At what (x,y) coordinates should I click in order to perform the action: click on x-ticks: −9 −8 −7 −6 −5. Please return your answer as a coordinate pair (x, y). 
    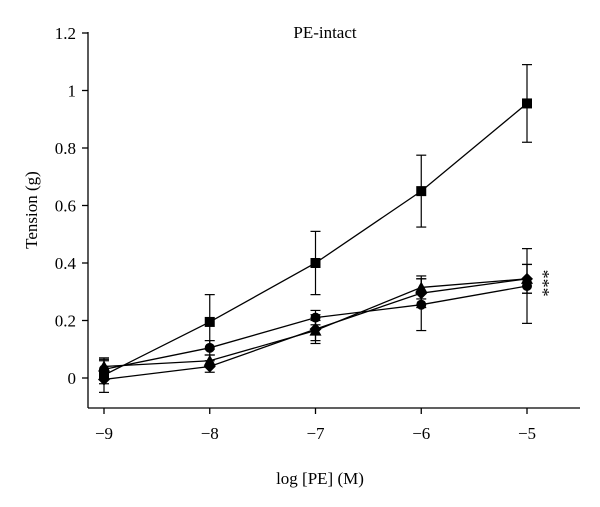
    Looking at the image, I should click on (315, 425).